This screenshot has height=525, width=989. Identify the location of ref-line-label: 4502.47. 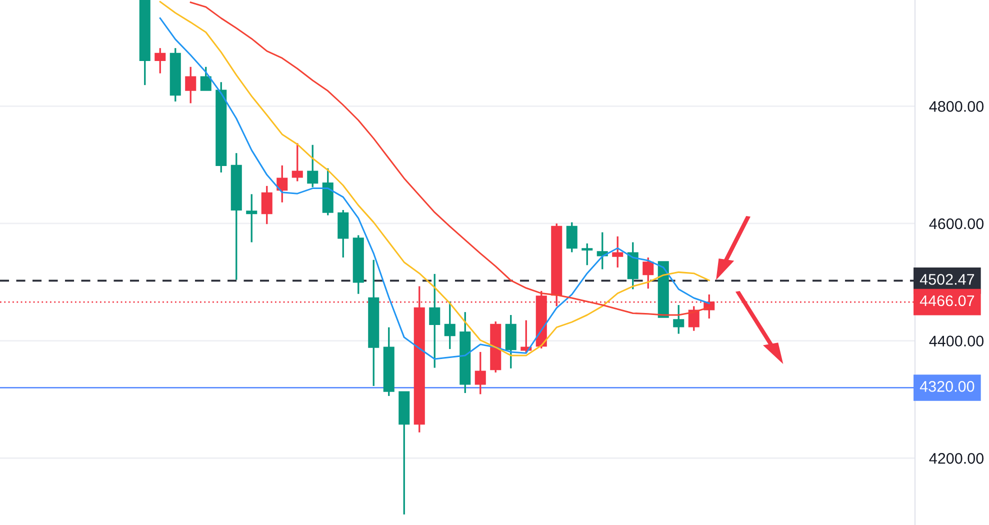
(947, 279).